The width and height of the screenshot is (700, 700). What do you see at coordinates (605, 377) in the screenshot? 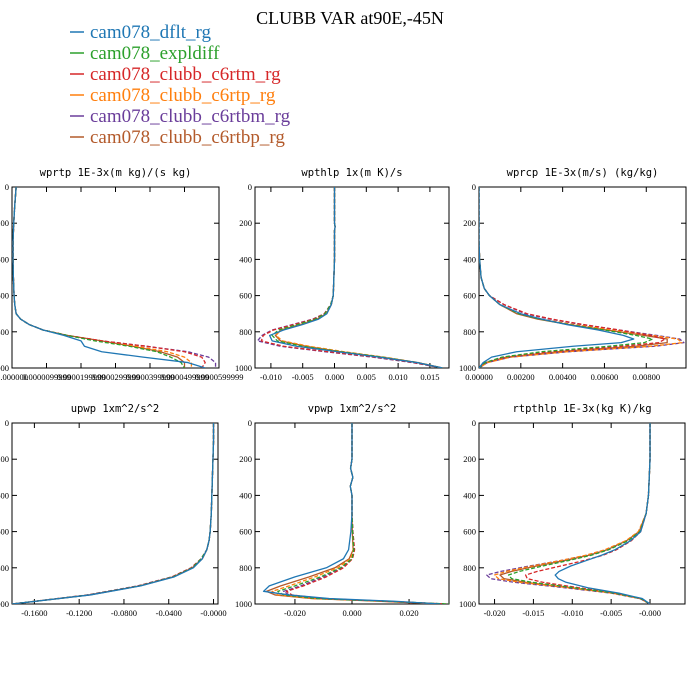
I see `x-tick-label: 0.00600` at bounding box center [605, 377].